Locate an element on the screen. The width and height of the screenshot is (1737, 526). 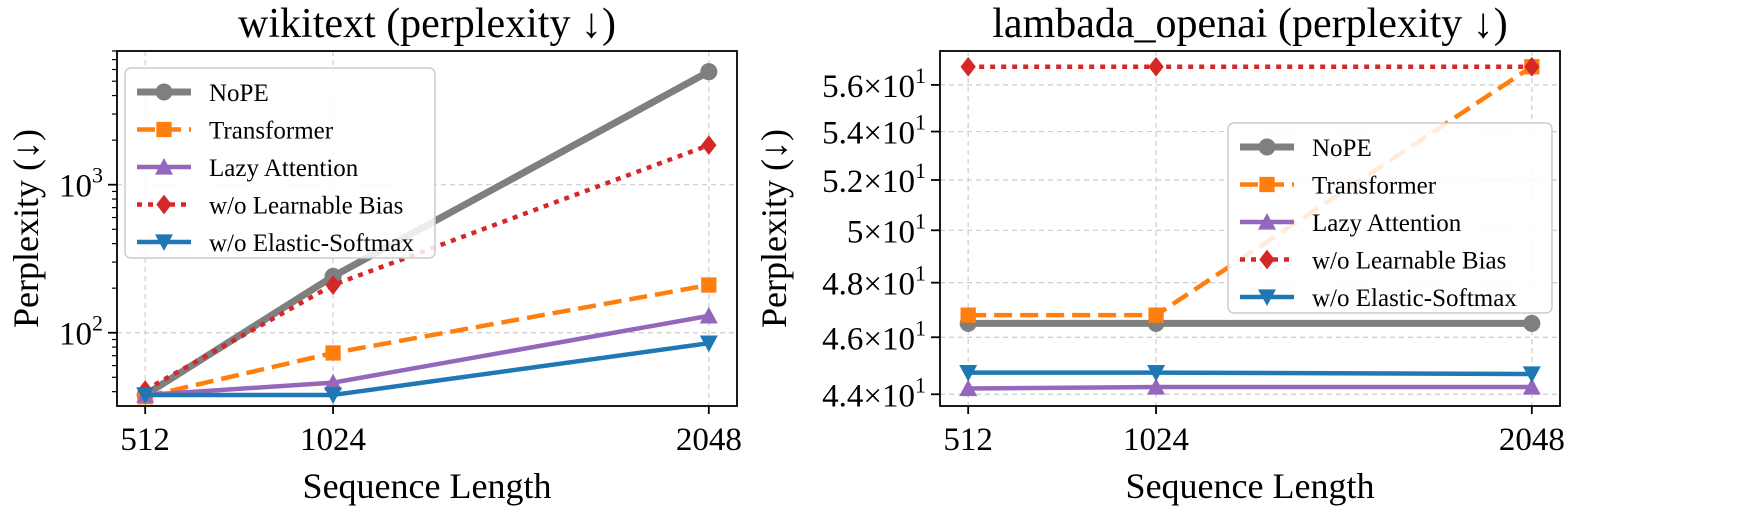
series-lazy-attention is located at coordinates (1250, 387).